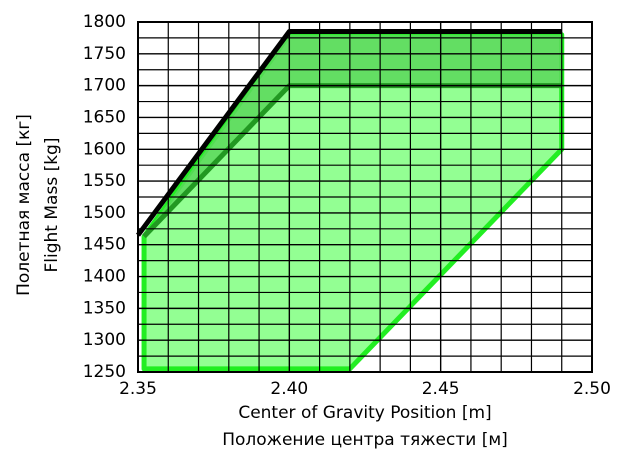 This screenshot has width=640, height=454. What do you see at coordinates (104, 308) in the screenshot?
I see `y-tick-label: 1350` at bounding box center [104, 308].